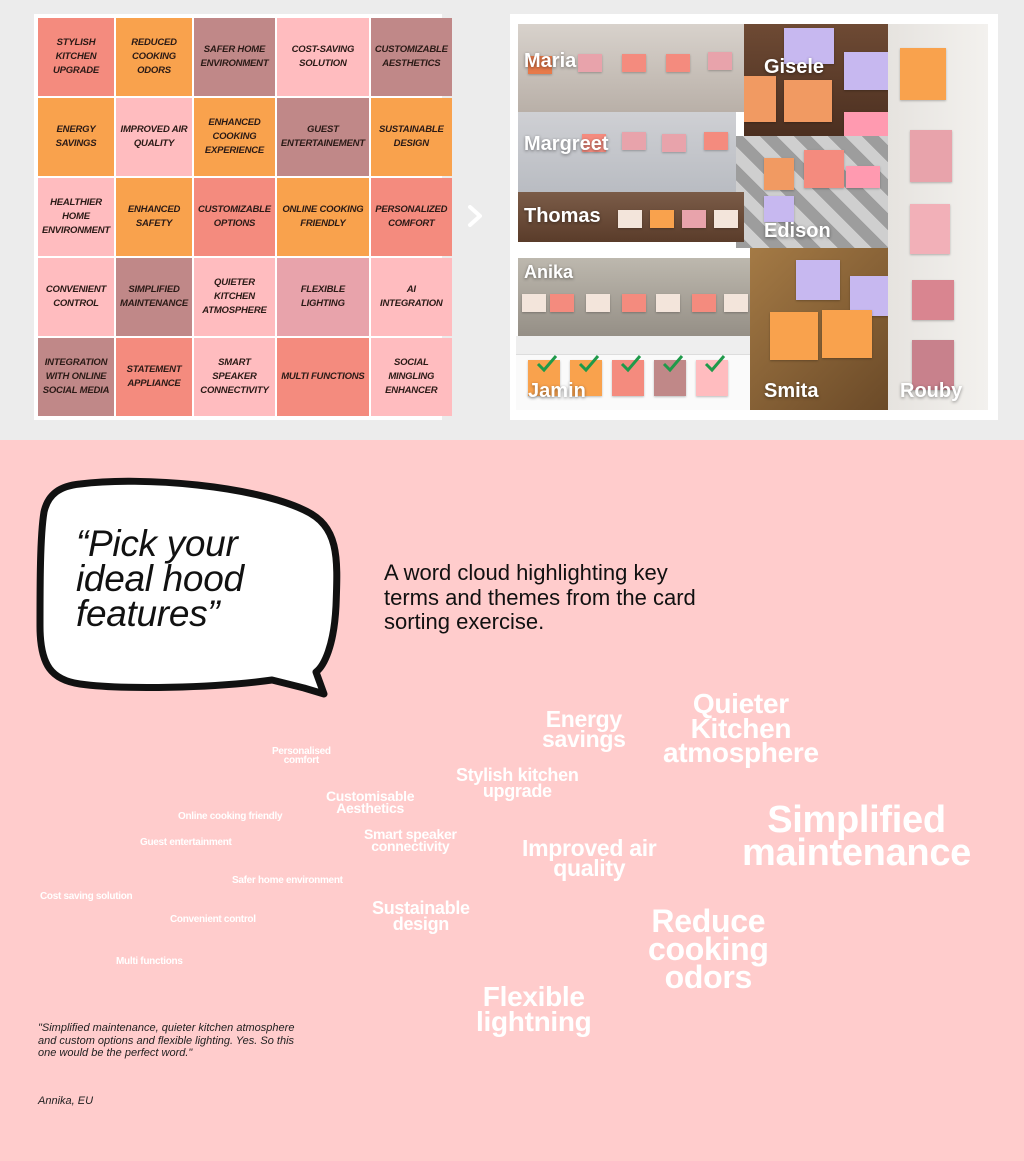  I want to click on card: Cost-saving solution, so click(322, 57).